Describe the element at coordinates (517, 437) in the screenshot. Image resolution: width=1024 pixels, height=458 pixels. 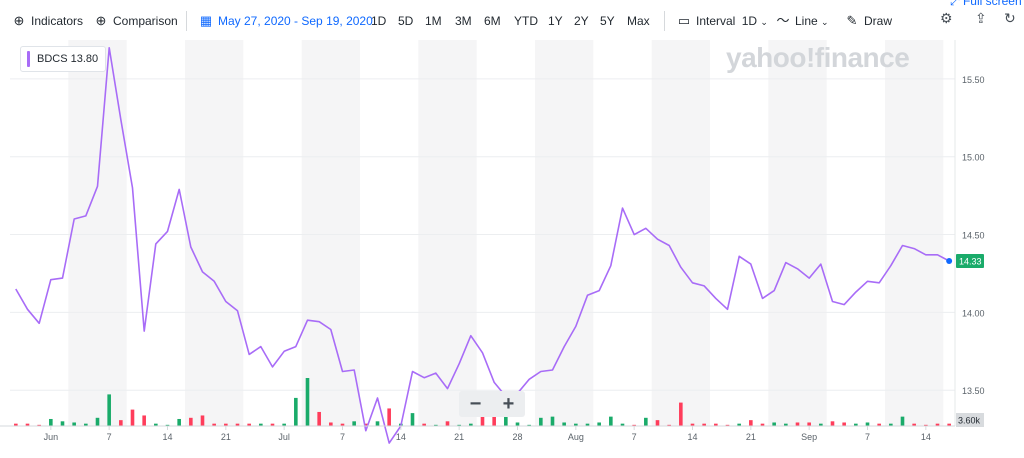
I see `x-tick-label: 28` at that location.